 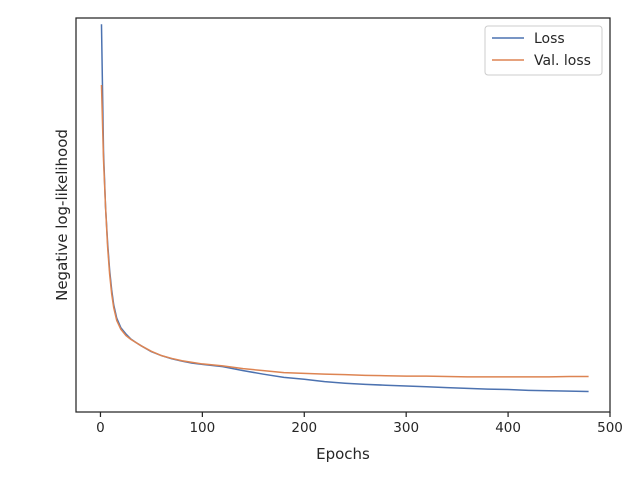 I want to click on x-tick-label: 200, so click(x=304, y=428).